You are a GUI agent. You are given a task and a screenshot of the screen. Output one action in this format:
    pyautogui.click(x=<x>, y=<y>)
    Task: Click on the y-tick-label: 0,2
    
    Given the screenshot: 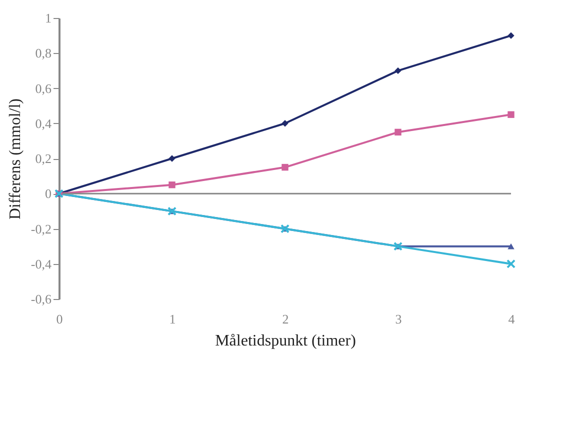 What is the action you would take?
    pyautogui.click(x=43, y=158)
    